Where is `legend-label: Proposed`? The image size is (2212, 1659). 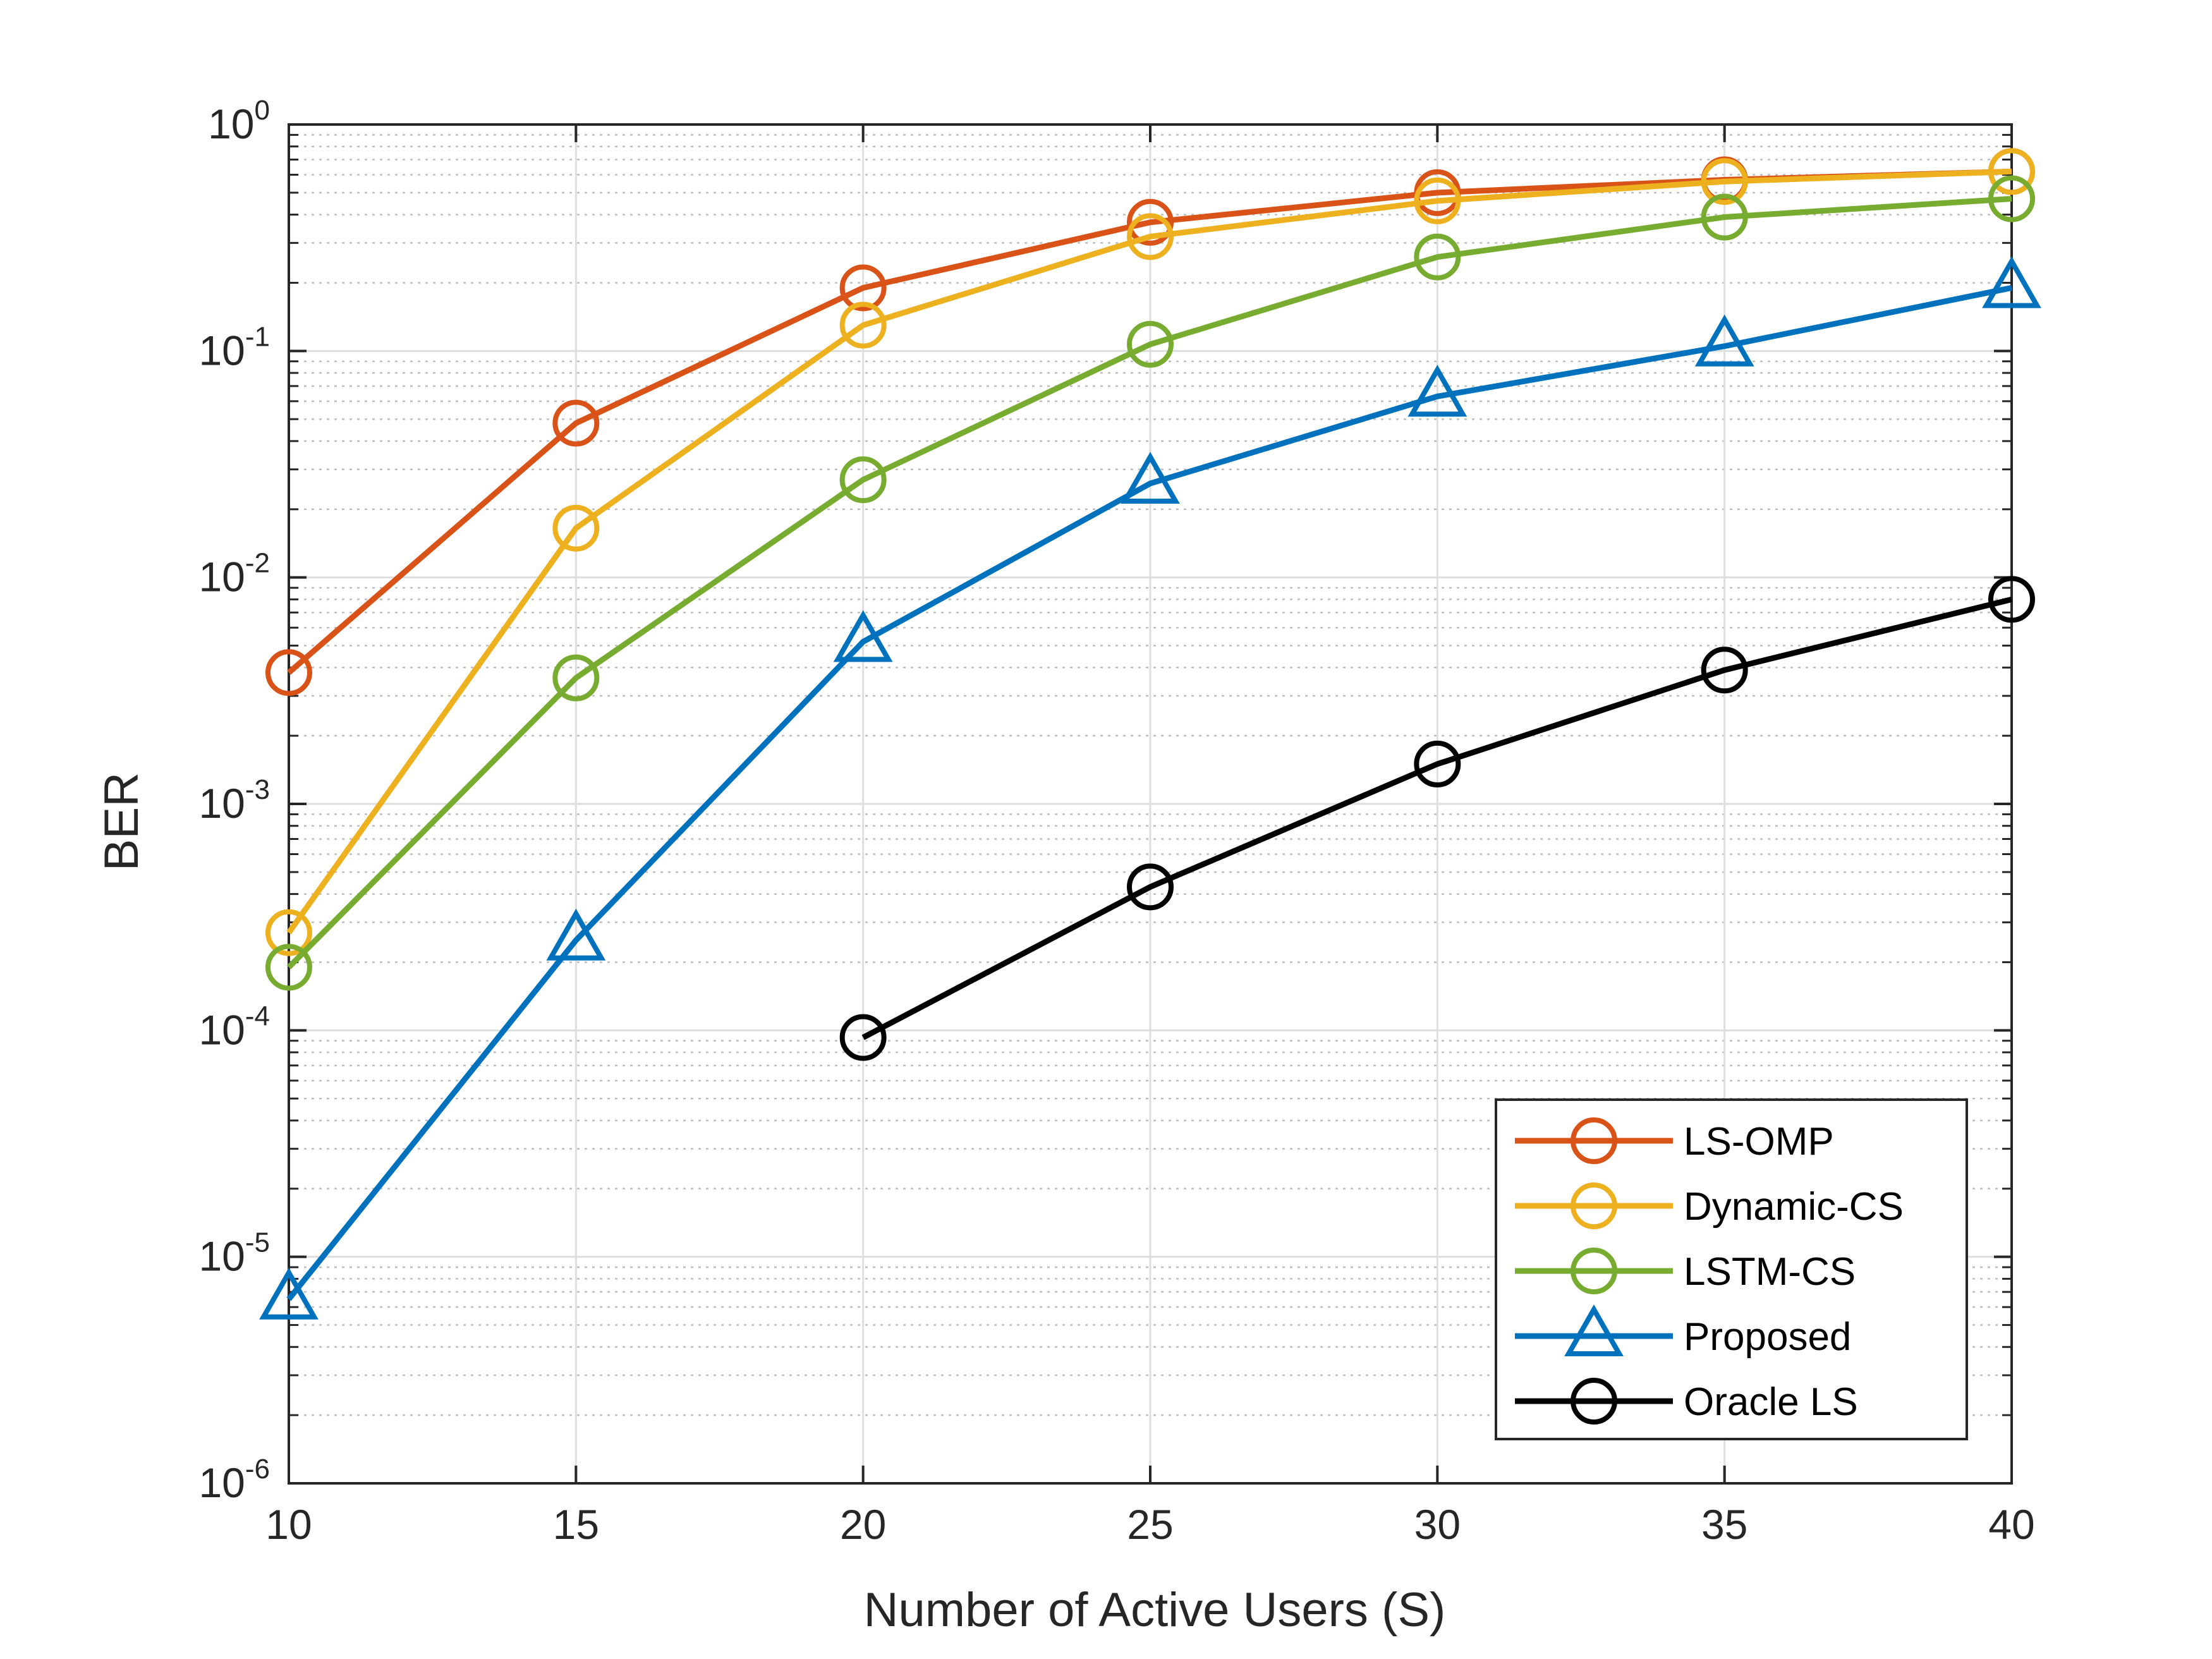
legend-label: Proposed is located at coordinates (1767, 1337).